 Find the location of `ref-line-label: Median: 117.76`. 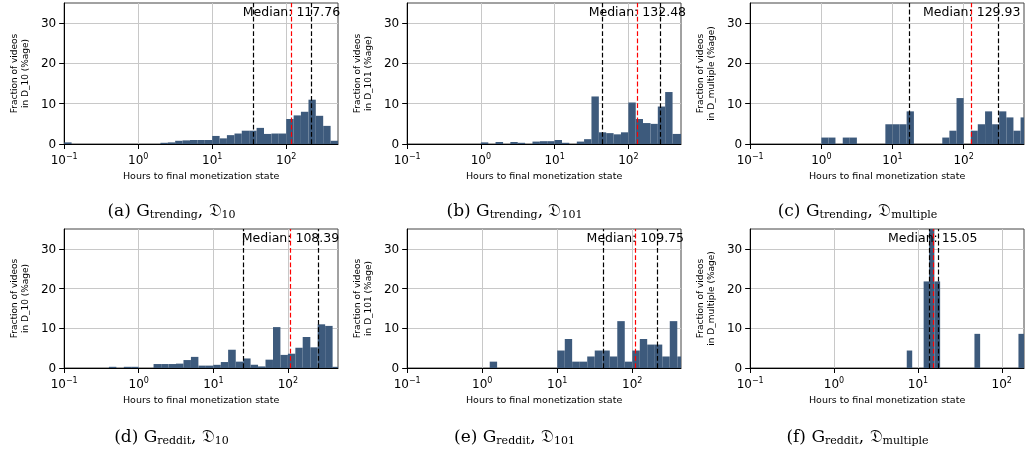

ref-line-label: Median: 117.76 is located at coordinates (291, 11).